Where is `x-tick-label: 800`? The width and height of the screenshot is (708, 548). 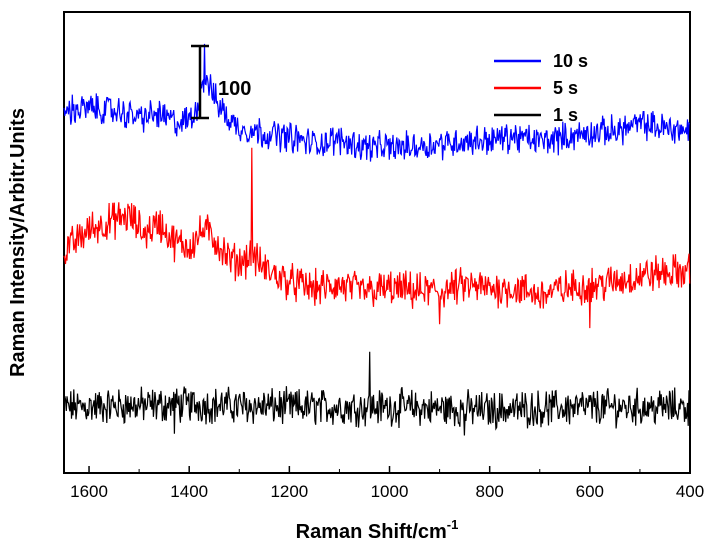
x-tick-label: 800 is located at coordinates (489, 491).